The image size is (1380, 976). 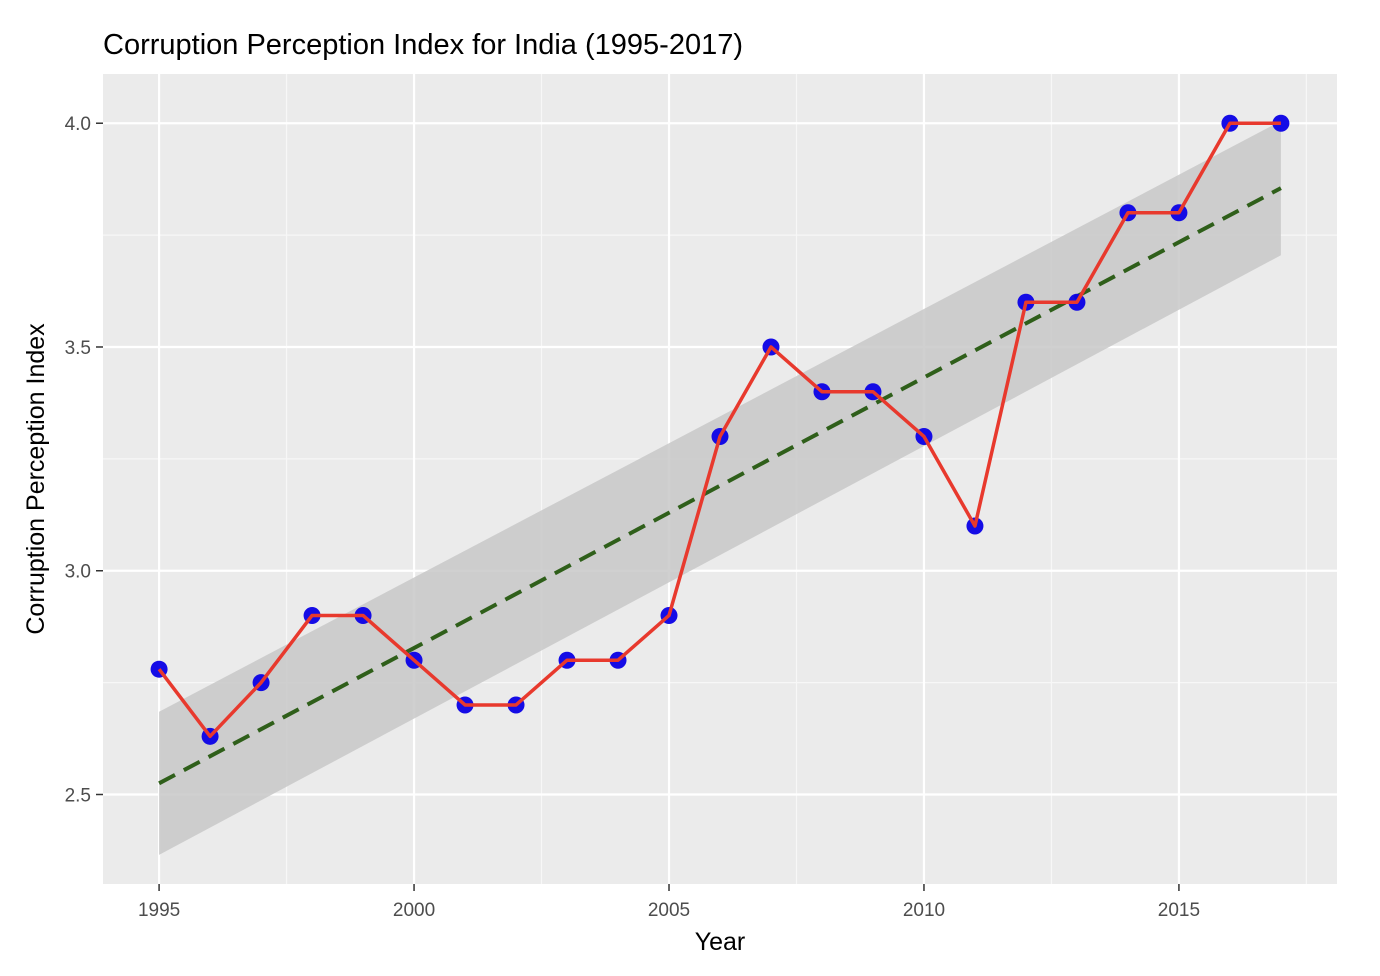 I want to click on y-tick-label: 2.5, so click(x=78, y=795).